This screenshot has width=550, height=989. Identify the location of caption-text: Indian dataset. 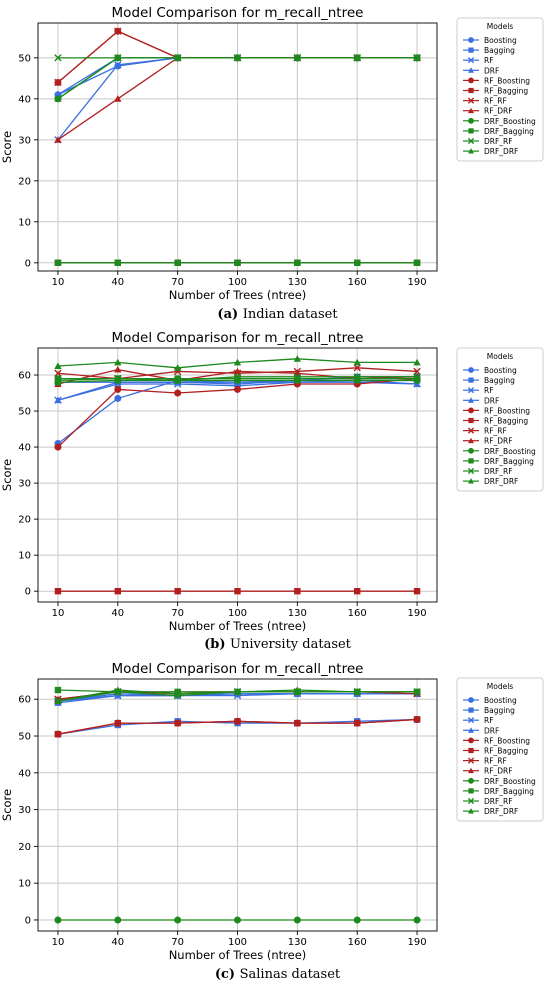
(291, 314).